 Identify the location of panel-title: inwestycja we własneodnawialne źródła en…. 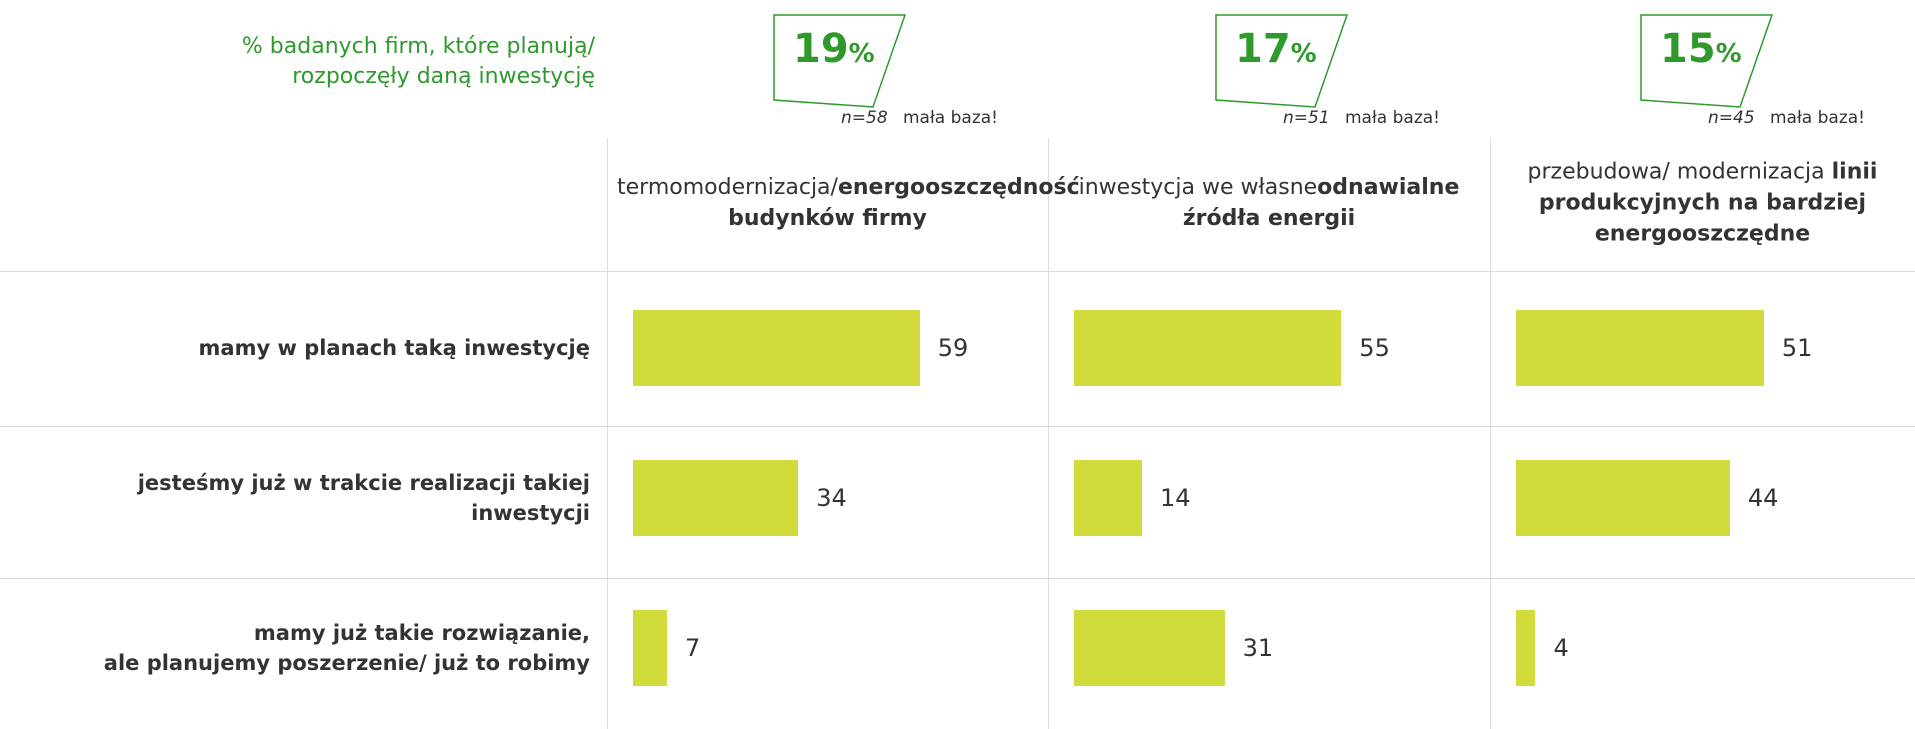
(1269, 203).